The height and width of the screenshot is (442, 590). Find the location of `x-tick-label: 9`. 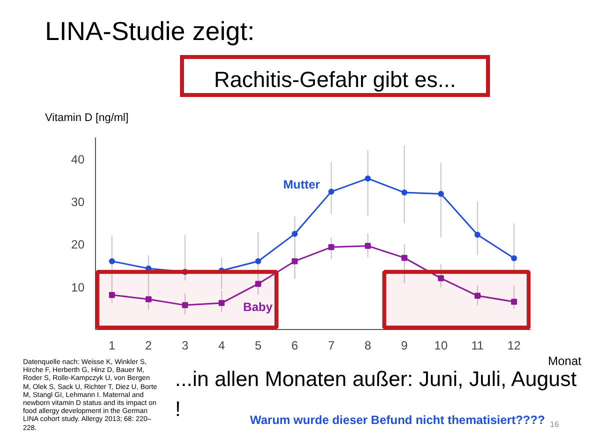

x-tick-label: 9 is located at coordinates (404, 345).